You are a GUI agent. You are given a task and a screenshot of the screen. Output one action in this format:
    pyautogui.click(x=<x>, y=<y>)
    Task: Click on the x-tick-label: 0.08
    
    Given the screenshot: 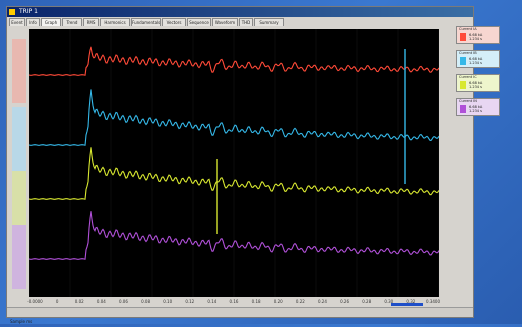 What is the action you would take?
    pyautogui.click(x=145, y=301)
    